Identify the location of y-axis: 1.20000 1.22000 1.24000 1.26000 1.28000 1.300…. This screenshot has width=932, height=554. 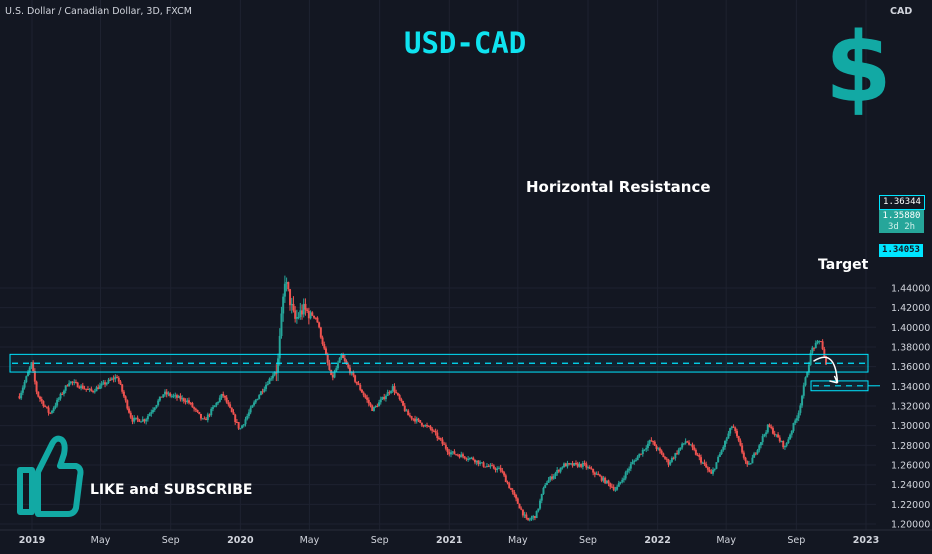
(910, 406).